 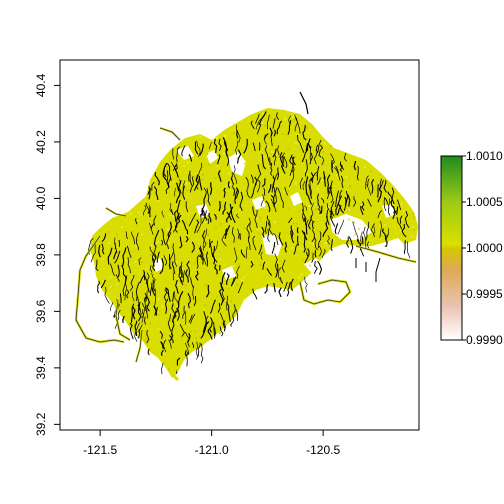 What do you see at coordinates (47, 254) in the screenshot?
I see `y-axis: 39.2 39.4 39.6 39.8 40.0 40.2 40.4` at bounding box center [47, 254].